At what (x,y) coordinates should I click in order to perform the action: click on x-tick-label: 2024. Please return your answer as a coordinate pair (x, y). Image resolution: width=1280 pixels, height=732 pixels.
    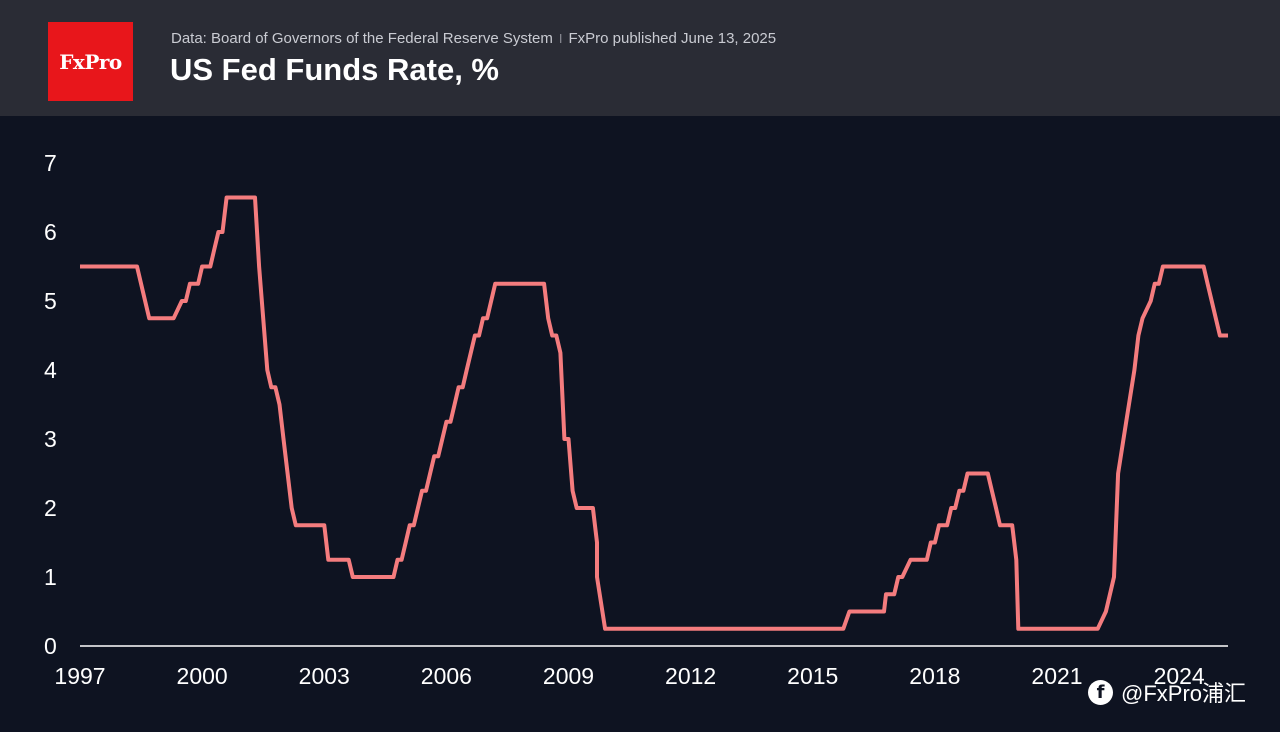
    Looking at the image, I should click on (1179, 676).